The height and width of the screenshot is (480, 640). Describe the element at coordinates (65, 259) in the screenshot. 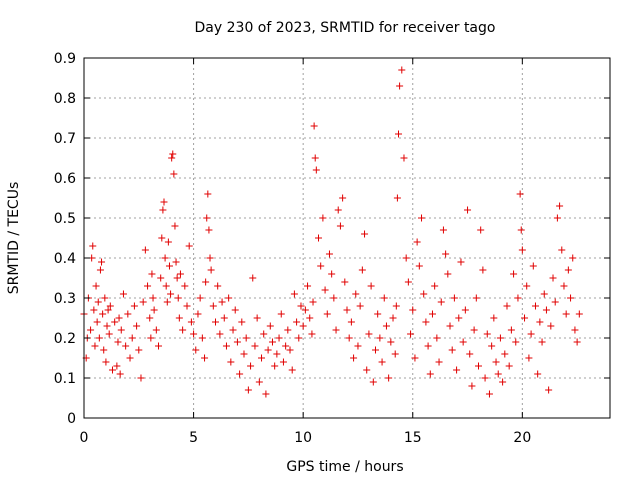

I see `y-tick-label: 0.4` at that location.